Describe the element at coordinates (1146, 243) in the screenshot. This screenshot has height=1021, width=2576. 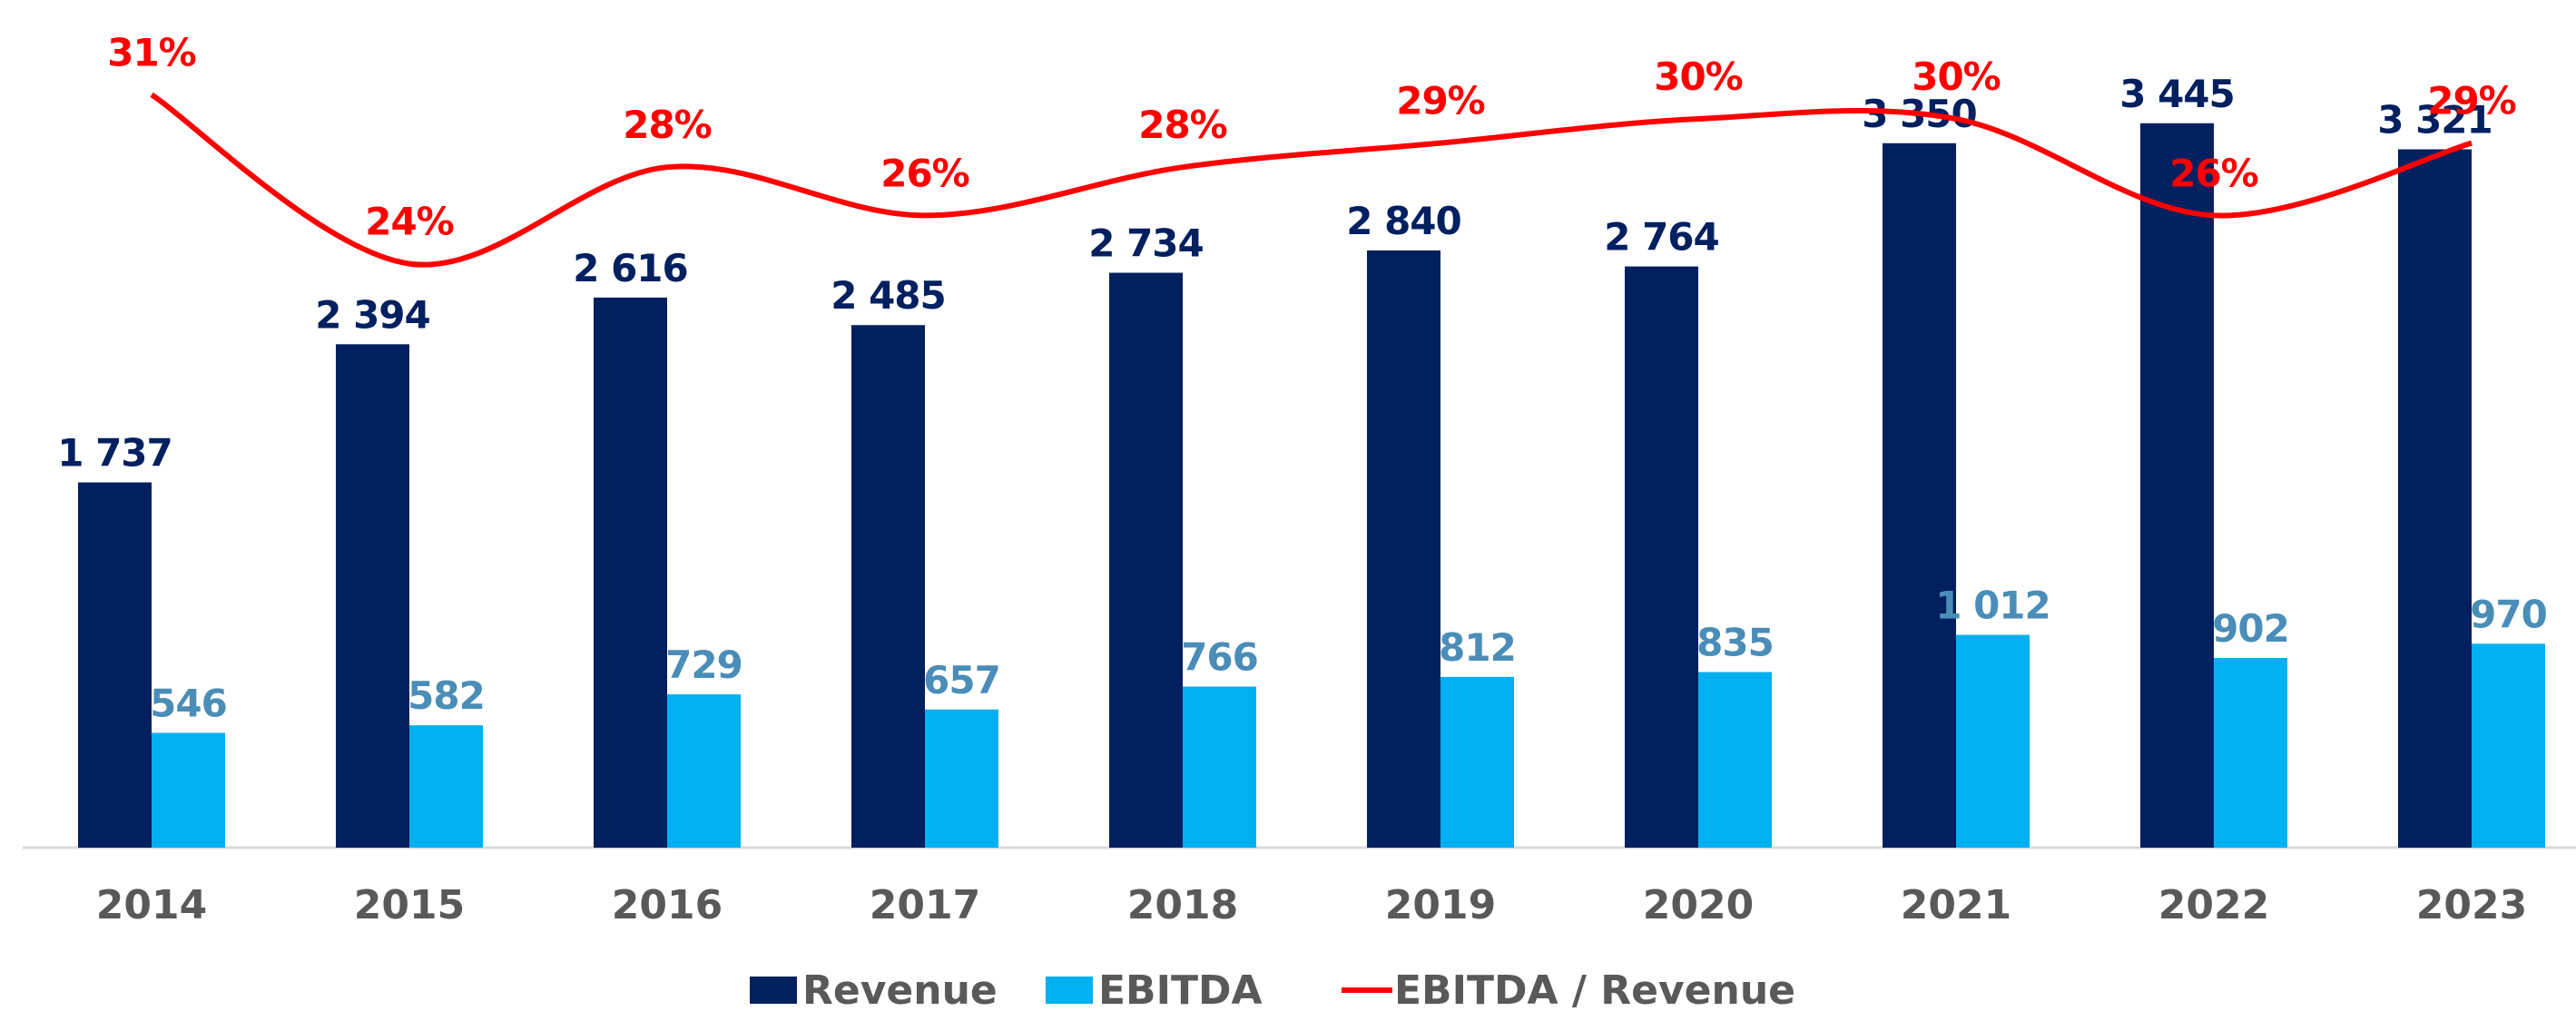
I see `value-label: 2 734` at that location.